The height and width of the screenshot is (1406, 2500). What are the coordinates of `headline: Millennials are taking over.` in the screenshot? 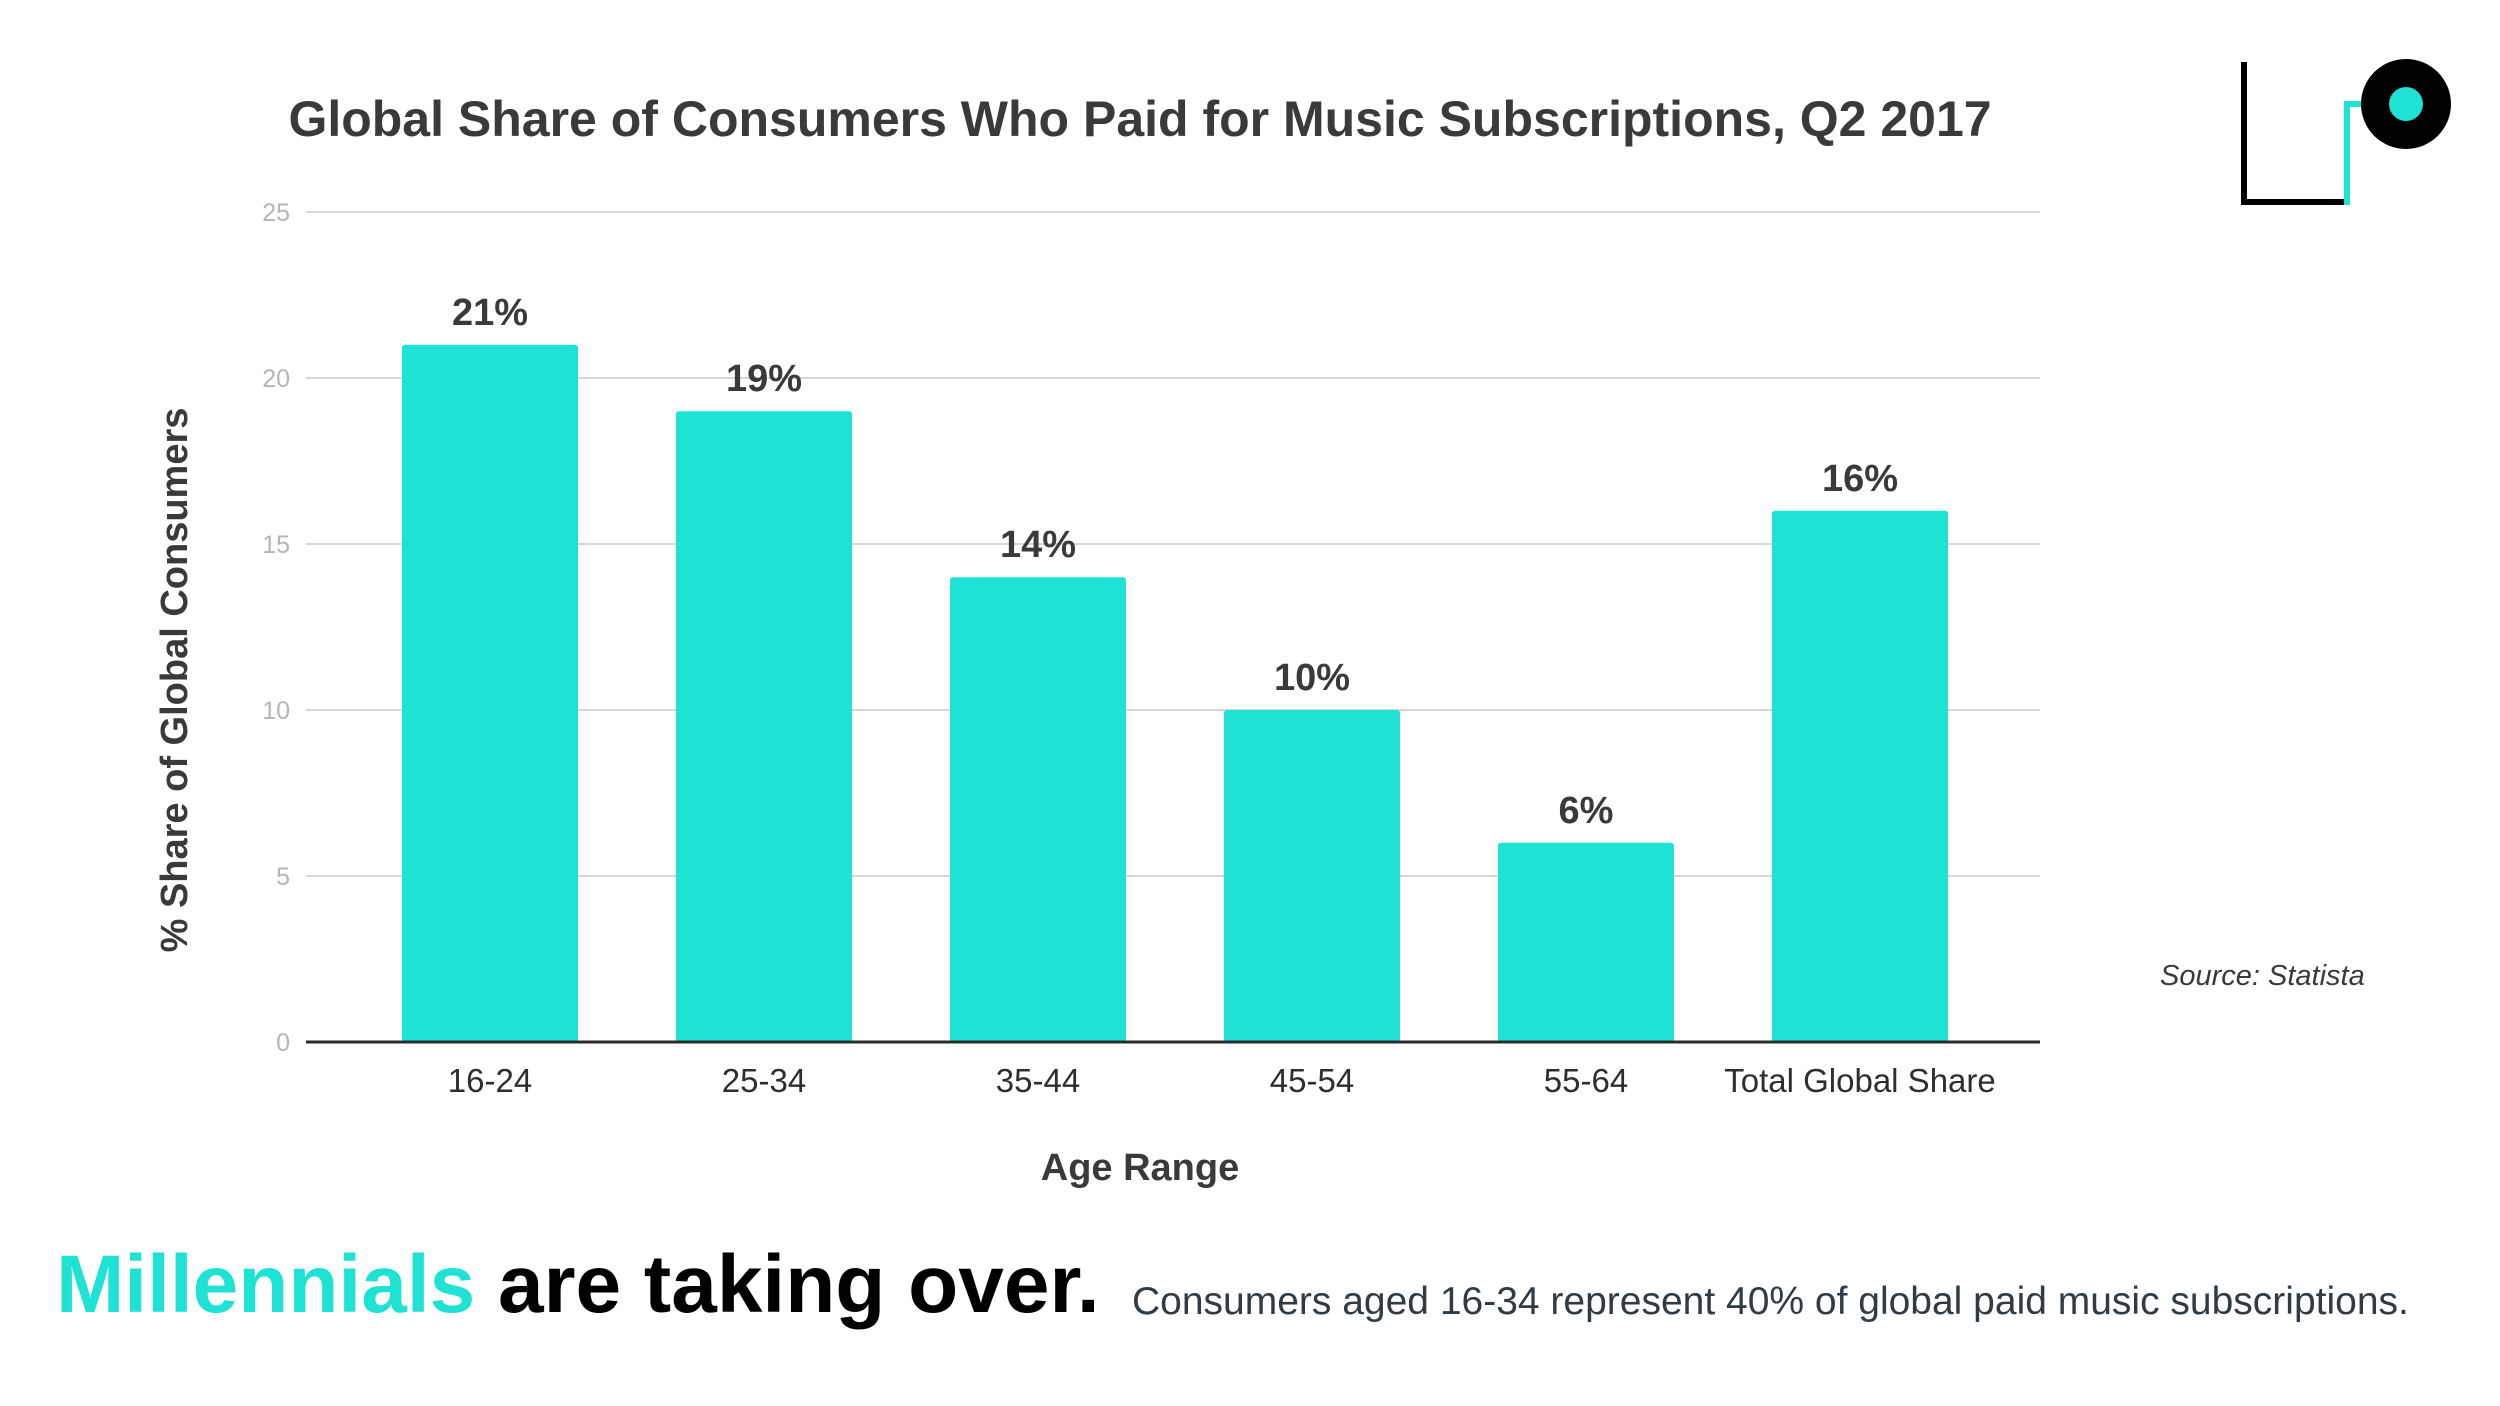 It's located at (578, 1285).